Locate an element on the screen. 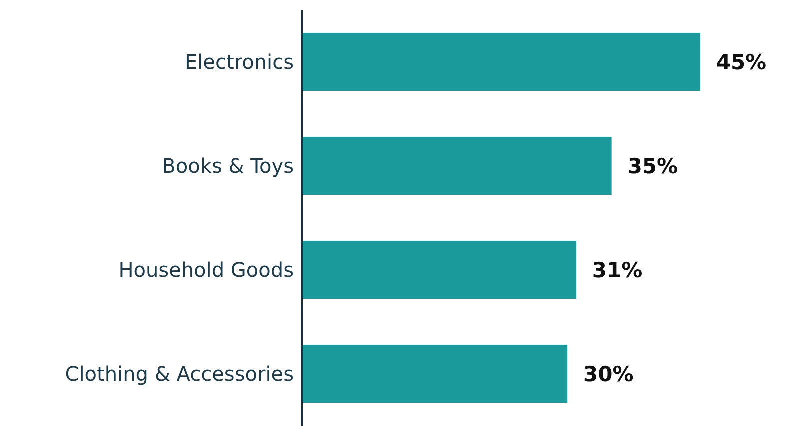 Image resolution: width=790 pixels, height=426 pixels. y-tick-label: Books & Toys is located at coordinates (228, 166).